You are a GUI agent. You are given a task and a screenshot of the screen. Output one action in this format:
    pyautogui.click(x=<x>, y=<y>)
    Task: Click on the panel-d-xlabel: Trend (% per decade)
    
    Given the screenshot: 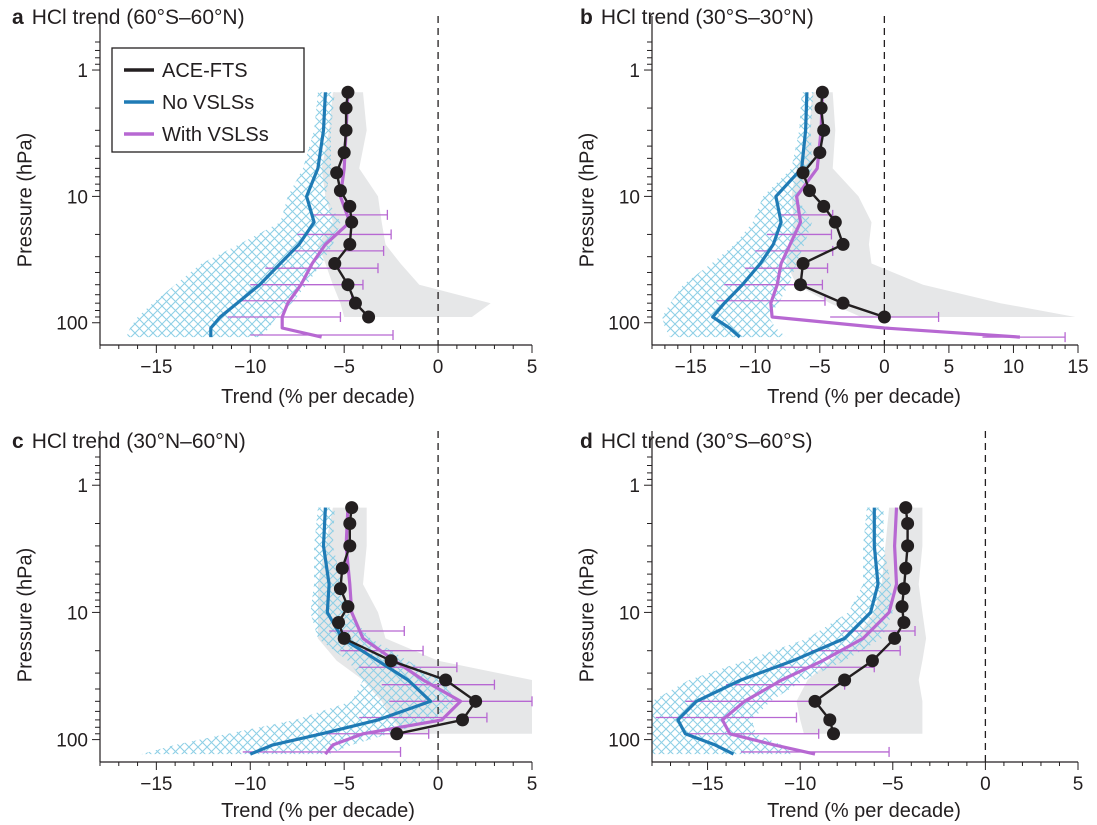 What is the action you would take?
    pyautogui.click(x=864, y=811)
    